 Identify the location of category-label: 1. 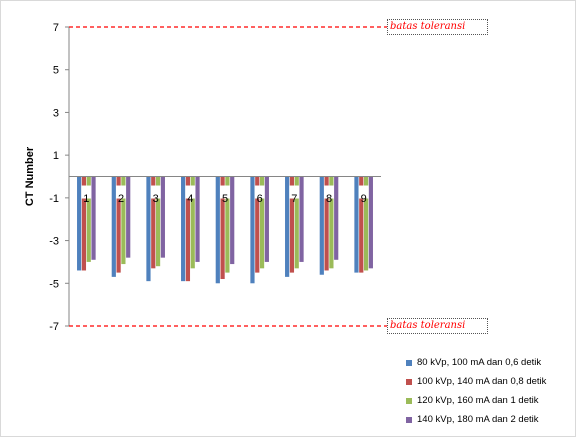
(86, 199).